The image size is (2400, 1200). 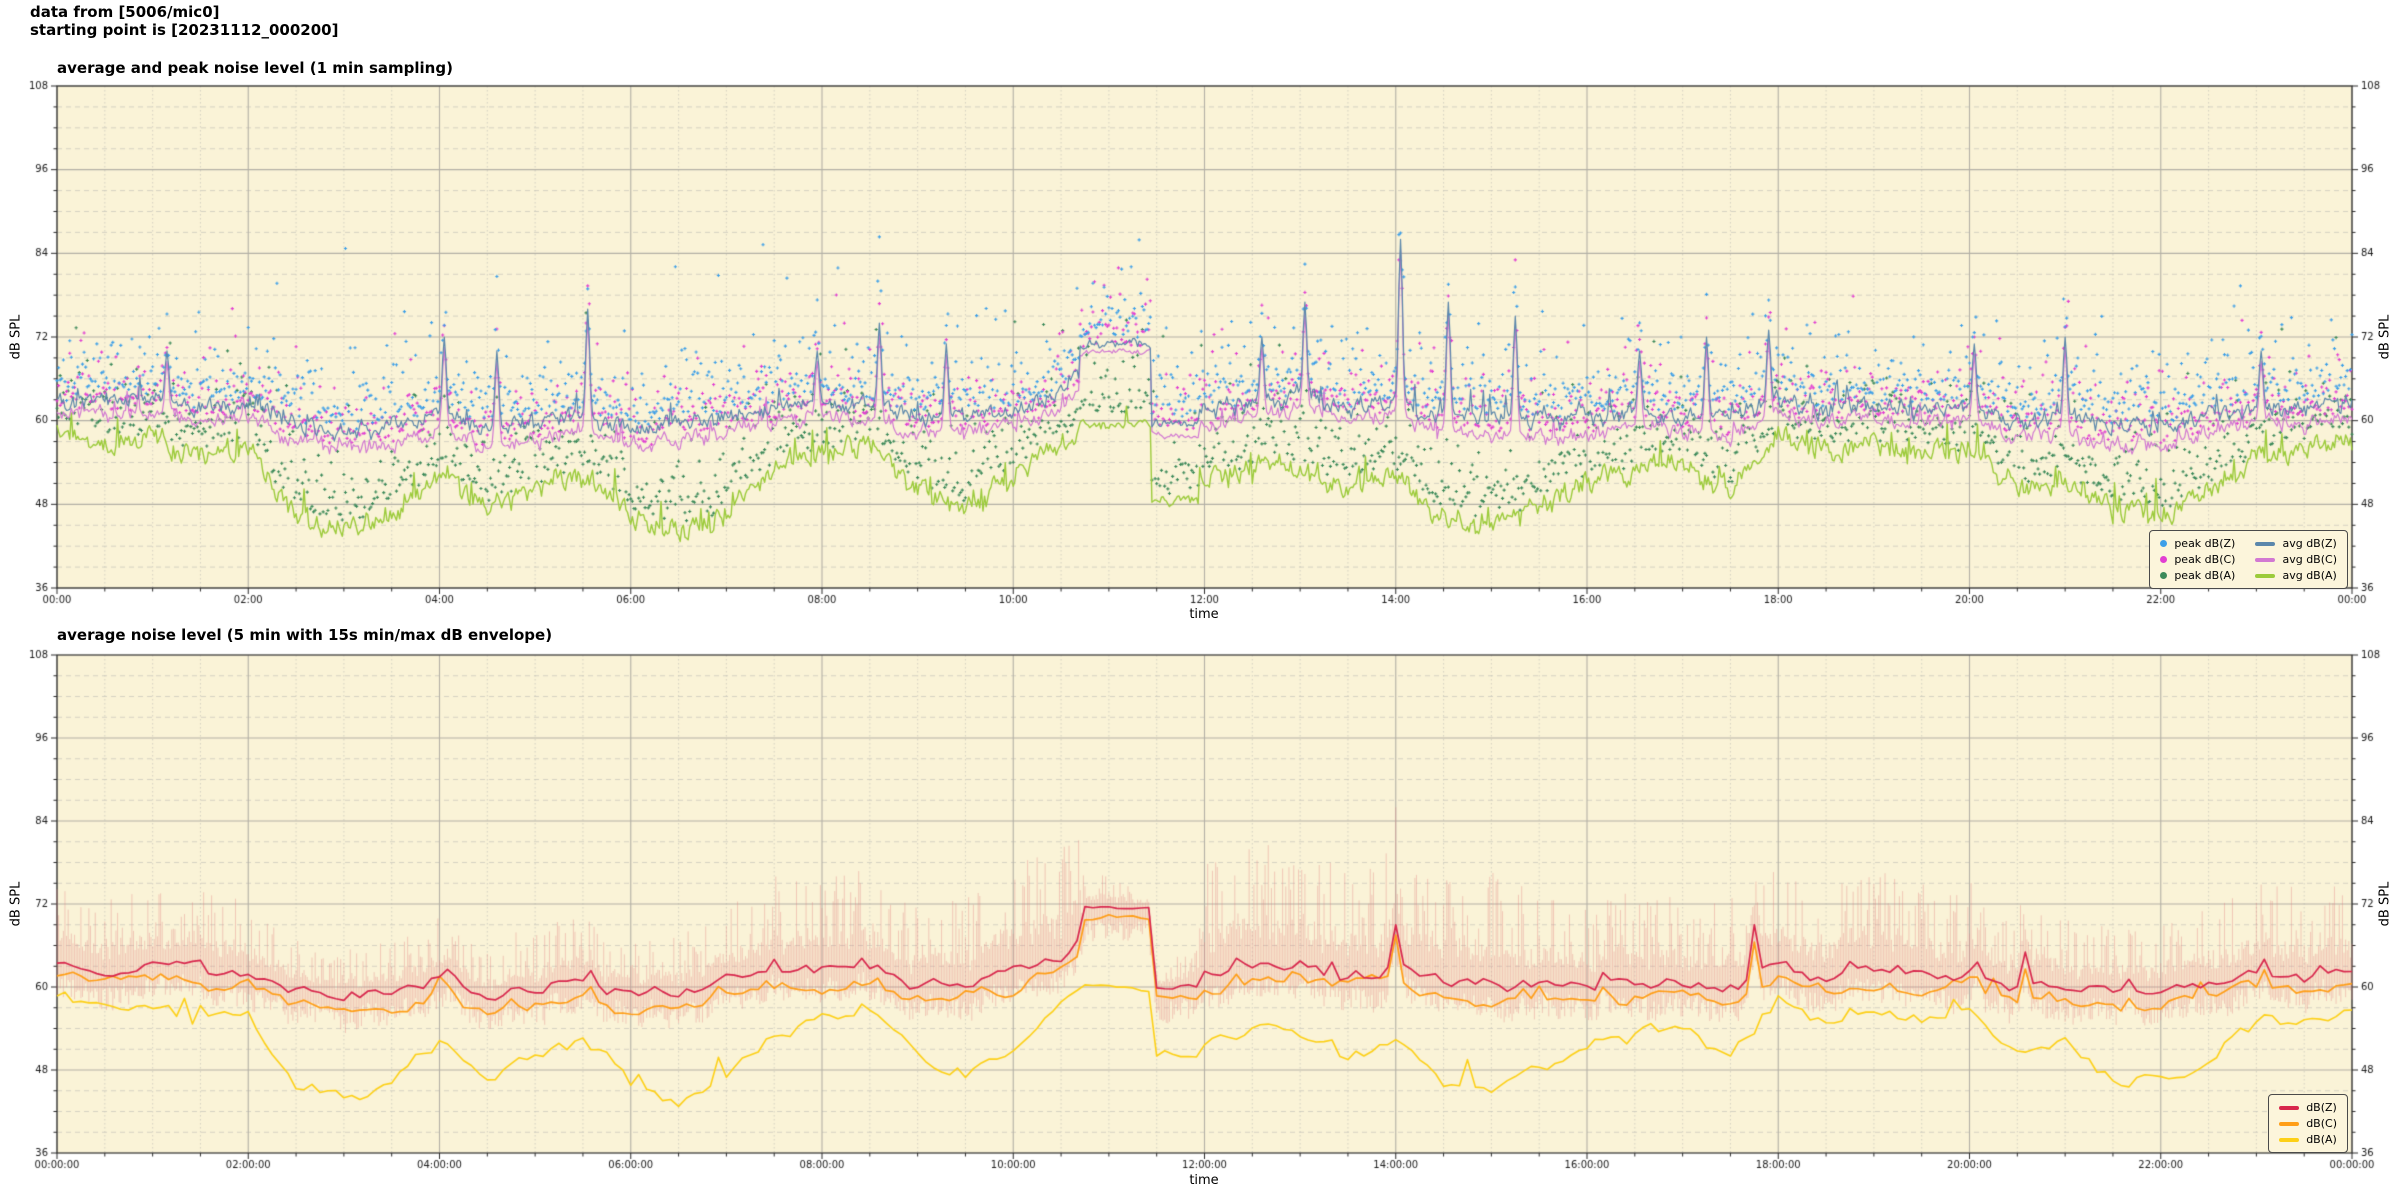 I want to click on bottom-chart-ylabel-right: dB SPL, so click(x=2385, y=904).